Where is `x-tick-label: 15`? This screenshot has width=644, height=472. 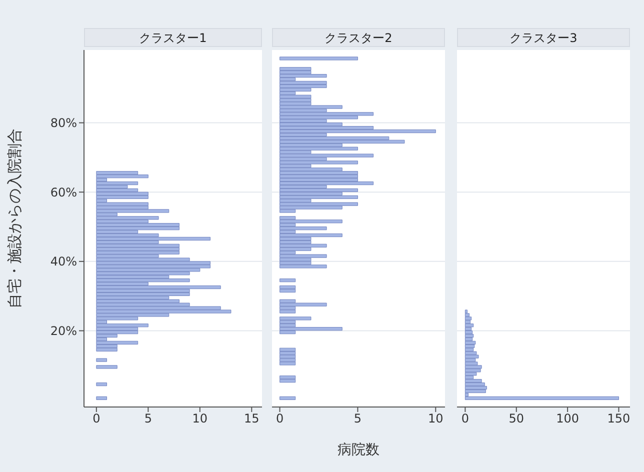 x-tick-label: 15 is located at coordinates (252, 419).